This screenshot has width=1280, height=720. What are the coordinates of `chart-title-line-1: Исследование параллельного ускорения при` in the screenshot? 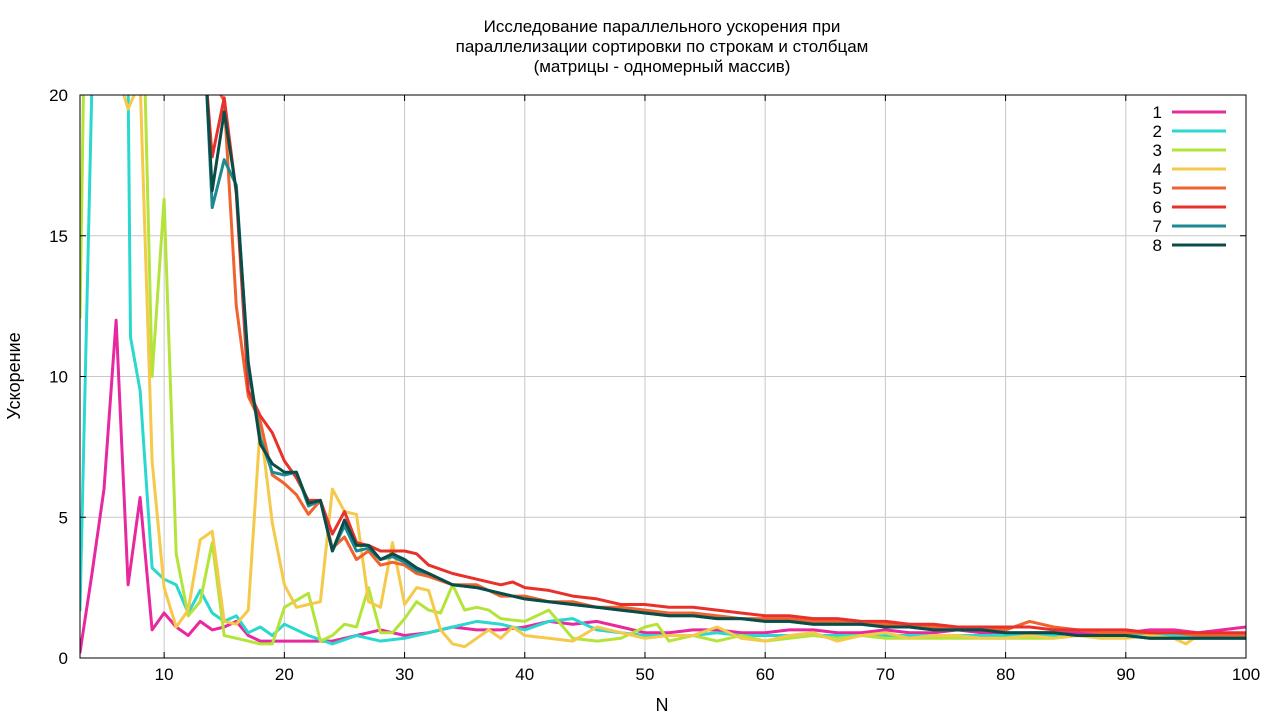 It's located at (662, 26).